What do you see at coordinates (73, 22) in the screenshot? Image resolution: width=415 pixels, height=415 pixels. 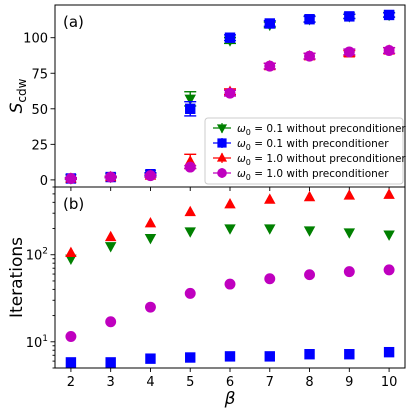 I see `panel-label: (a)` at bounding box center [73, 22].